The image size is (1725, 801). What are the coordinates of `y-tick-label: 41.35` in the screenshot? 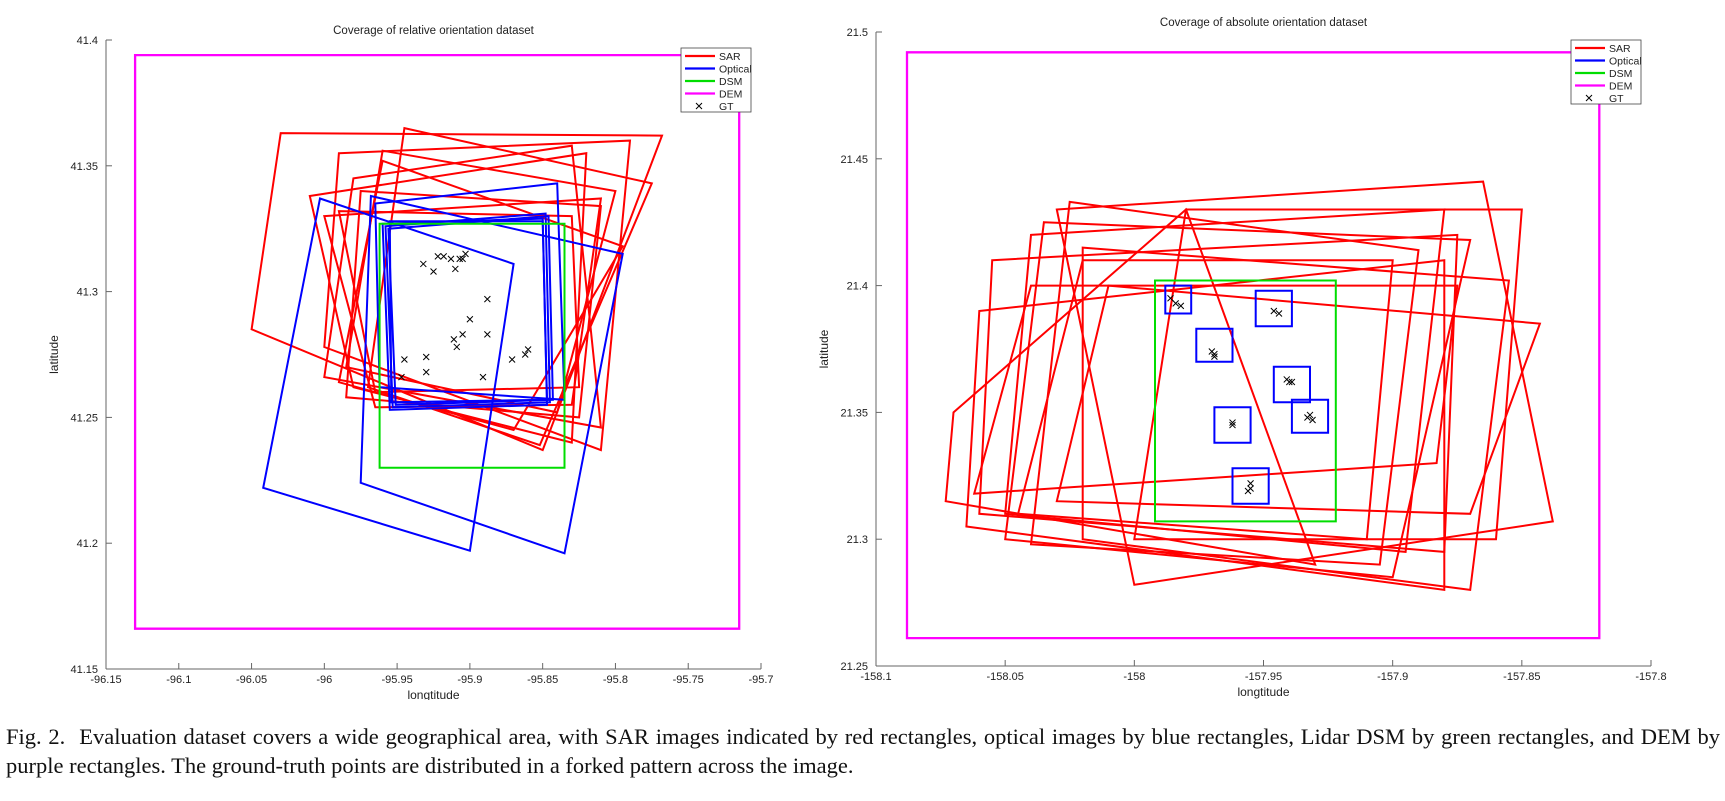 It's located at (84, 167).